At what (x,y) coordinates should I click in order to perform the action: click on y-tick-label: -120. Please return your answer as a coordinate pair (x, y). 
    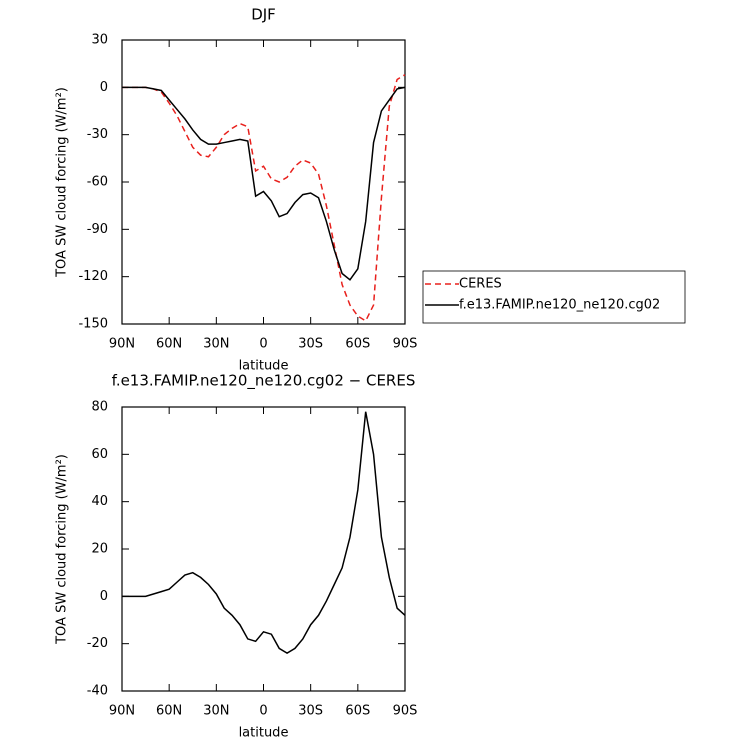
    Looking at the image, I should click on (93, 276).